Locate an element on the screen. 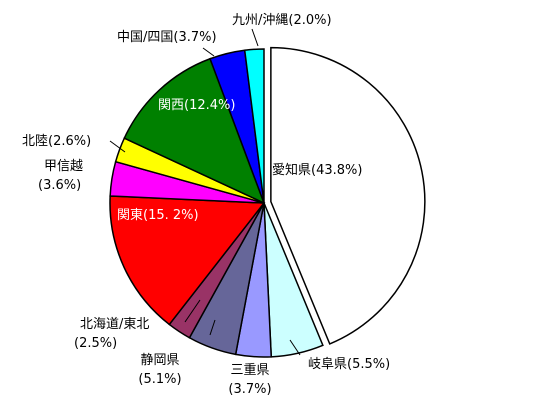 This screenshot has width=550, height=410. slice-label: 北海道/東北 (2.5%) is located at coordinates (111, 333).